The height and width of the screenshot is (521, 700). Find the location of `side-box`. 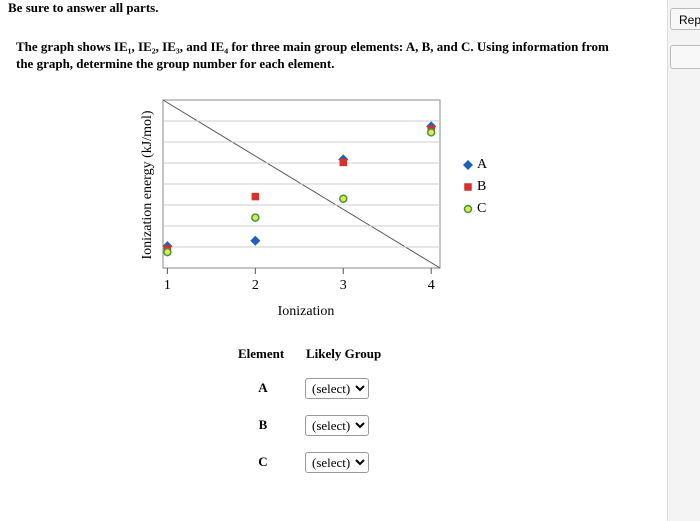

side-box is located at coordinates (685, 57).